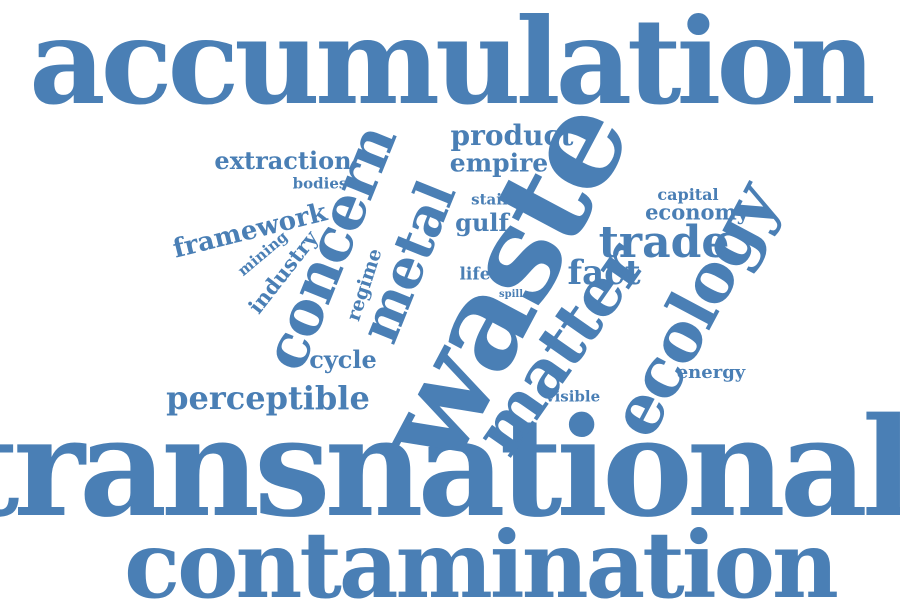  Describe the element at coordinates (664, 242) in the screenshot. I see `word-trade: trade` at that location.